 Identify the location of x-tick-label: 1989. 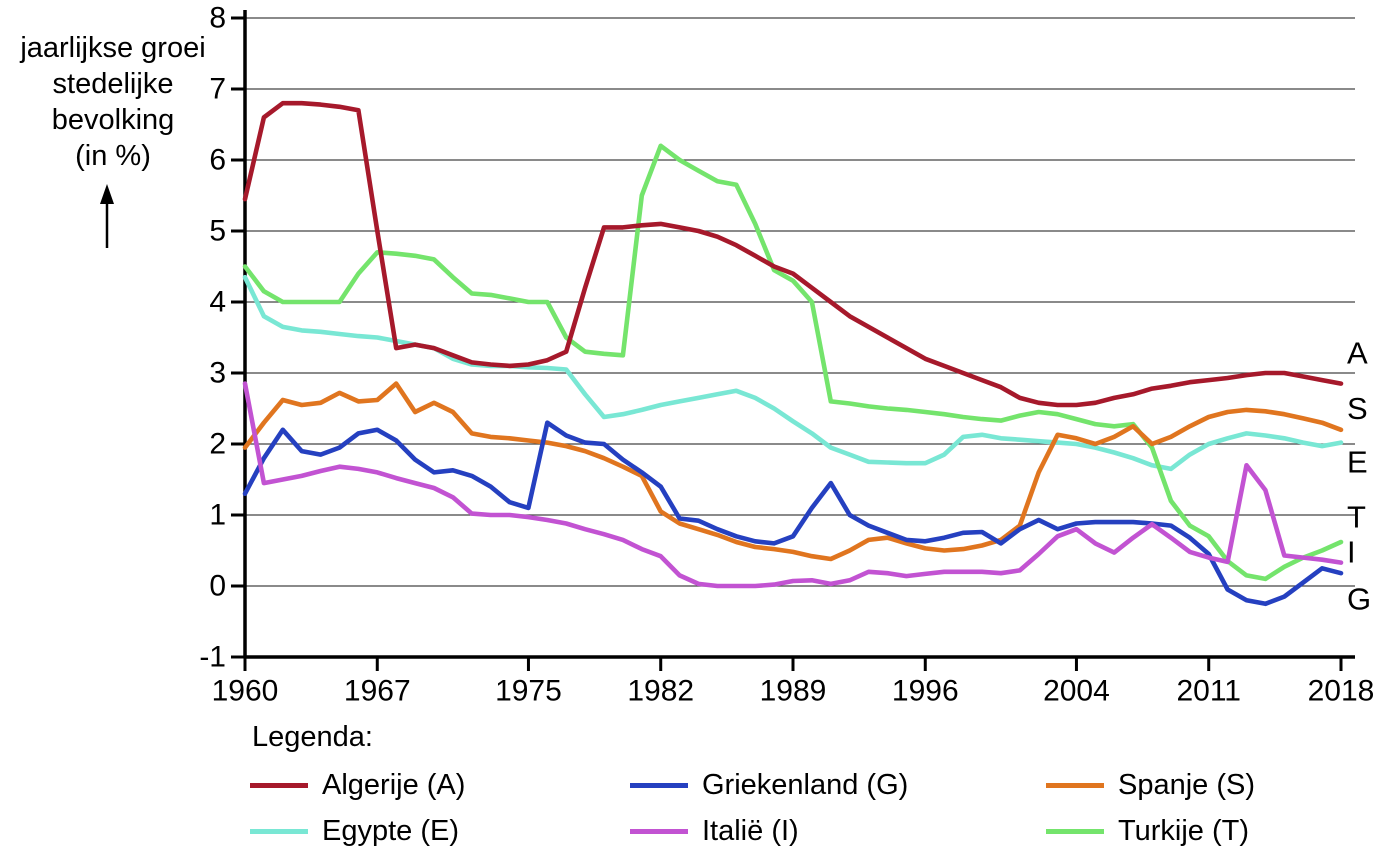
(793, 691).